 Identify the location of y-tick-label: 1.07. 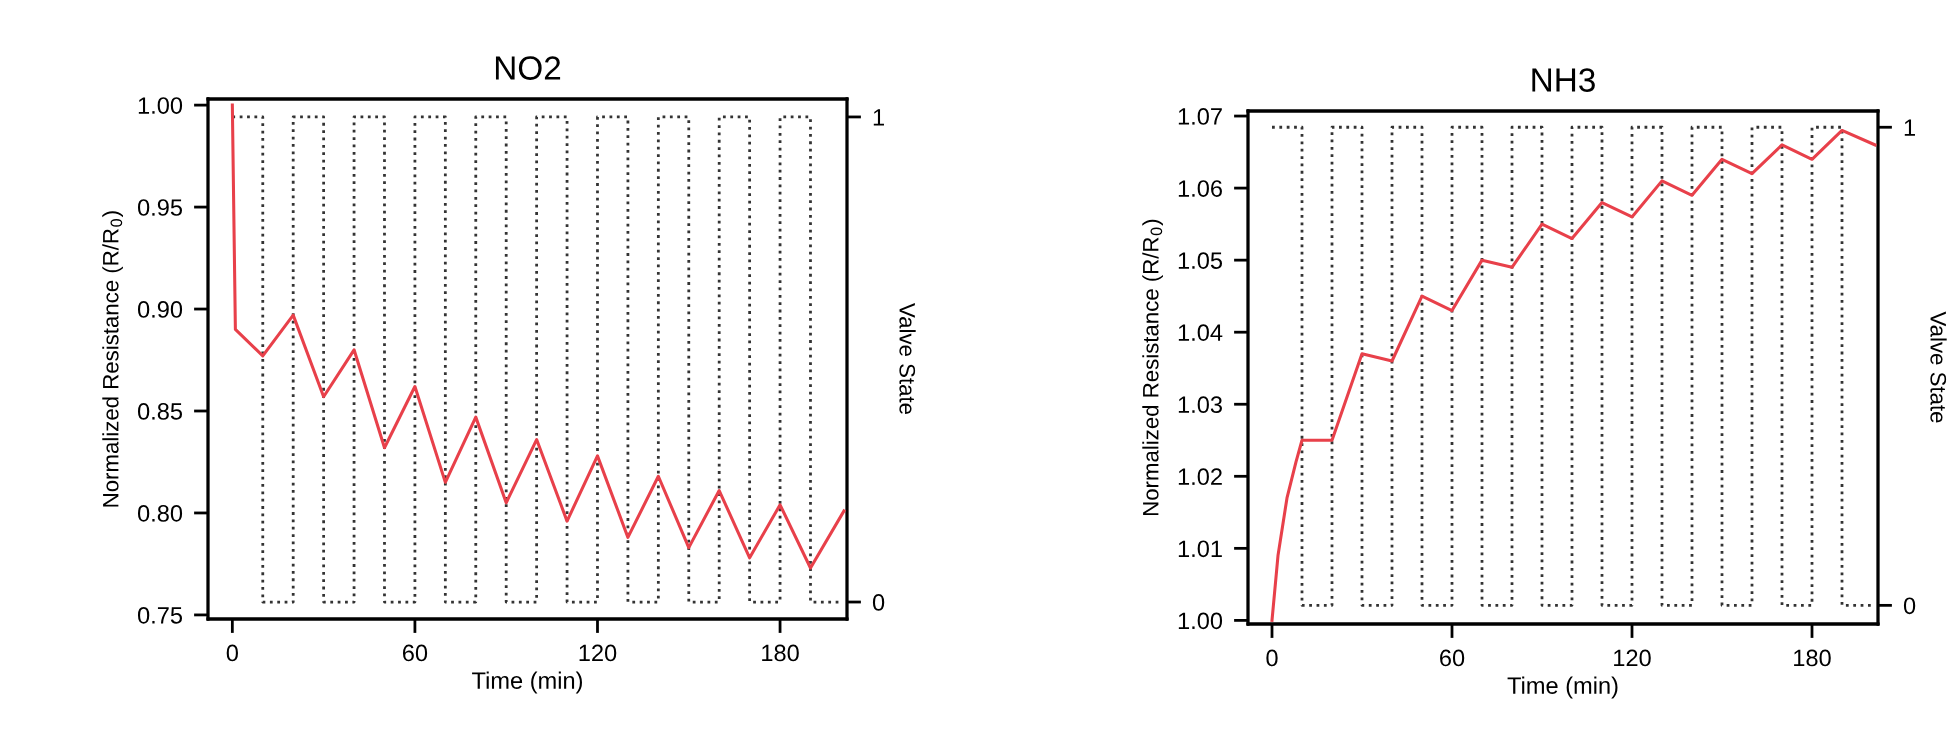
(1200, 116).